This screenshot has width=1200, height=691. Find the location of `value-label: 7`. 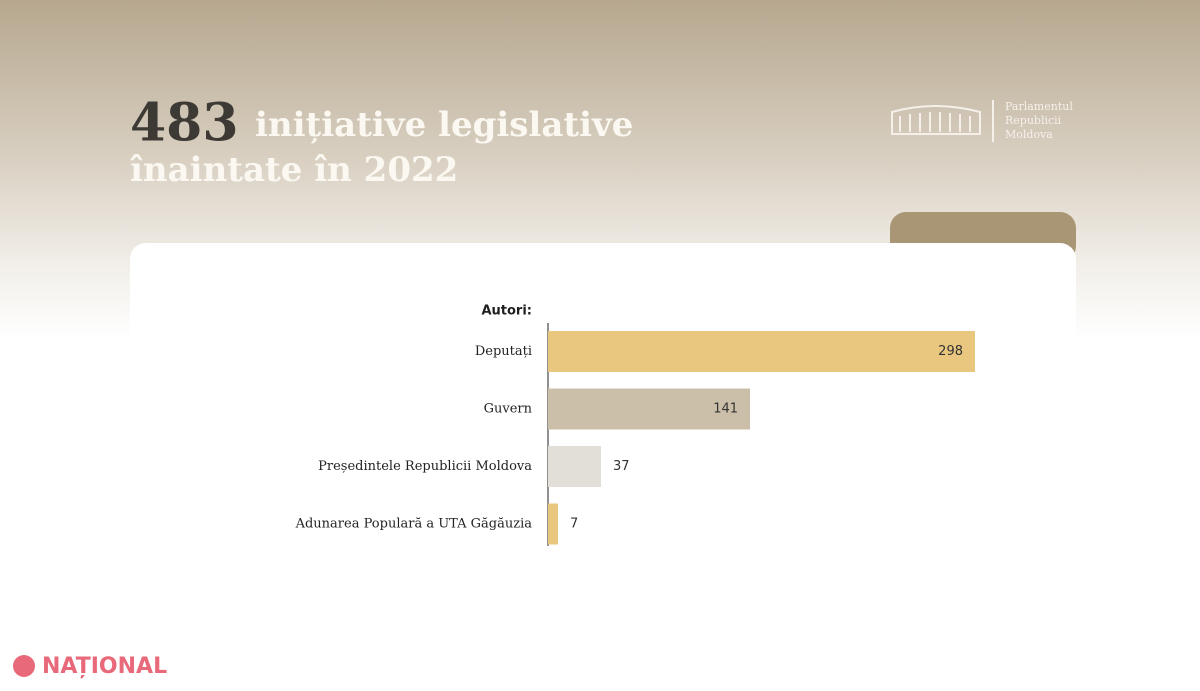

value-label: 7 is located at coordinates (574, 524).